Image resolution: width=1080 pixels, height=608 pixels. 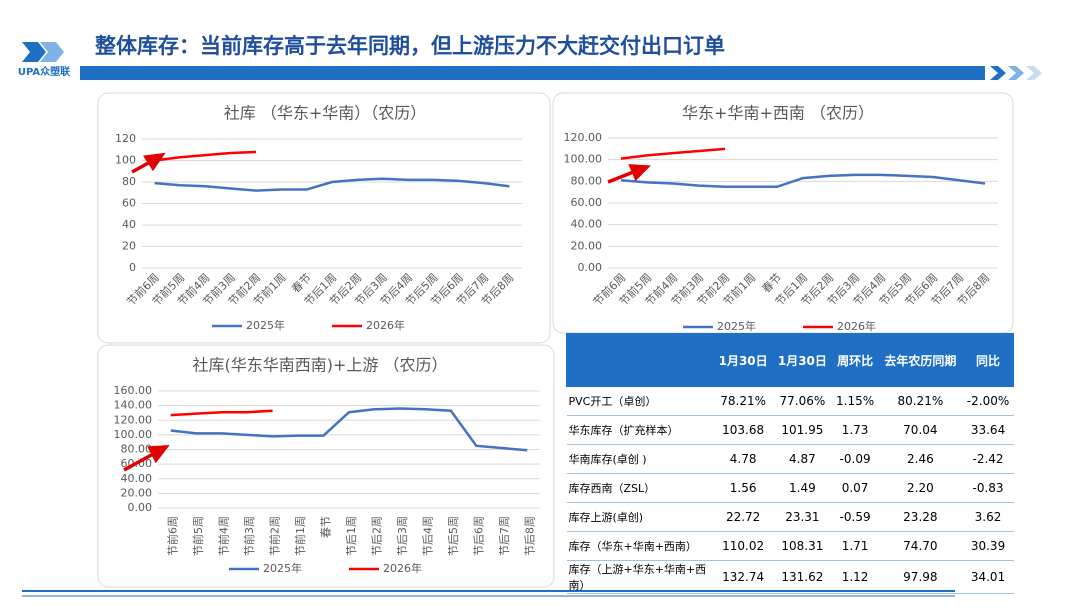 I want to click on chart-title: 社库(华东华南西南)+上游 （农历）, so click(x=320, y=365).